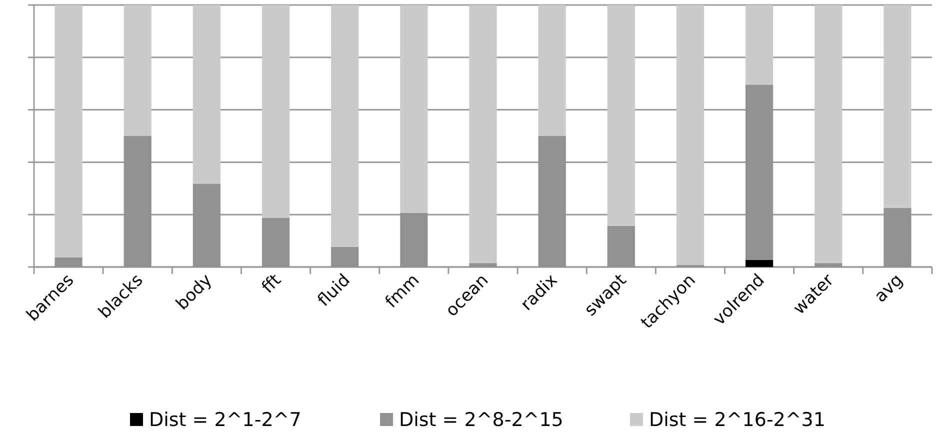 The height and width of the screenshot is (448, 940). Describe the element at coordinates (272, 284) in the screenshot. I see `x-tick-label: fft` at that location.